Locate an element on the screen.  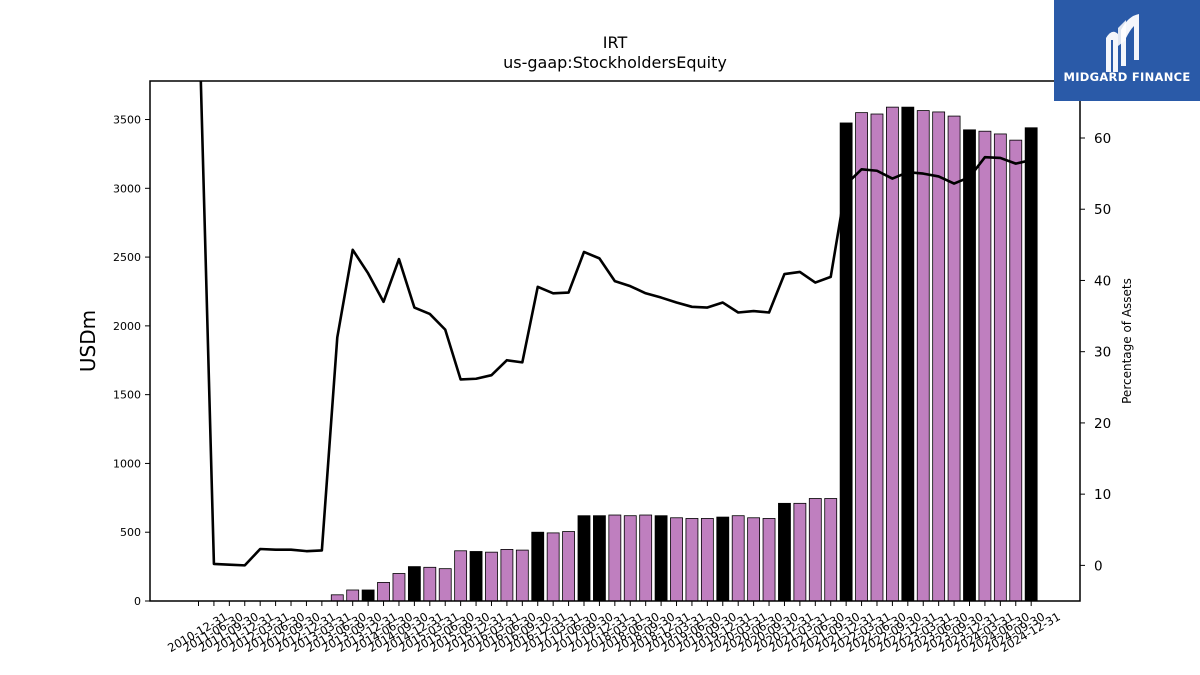
y2-tick-label: 10 is located at coordinates (1102, 495).